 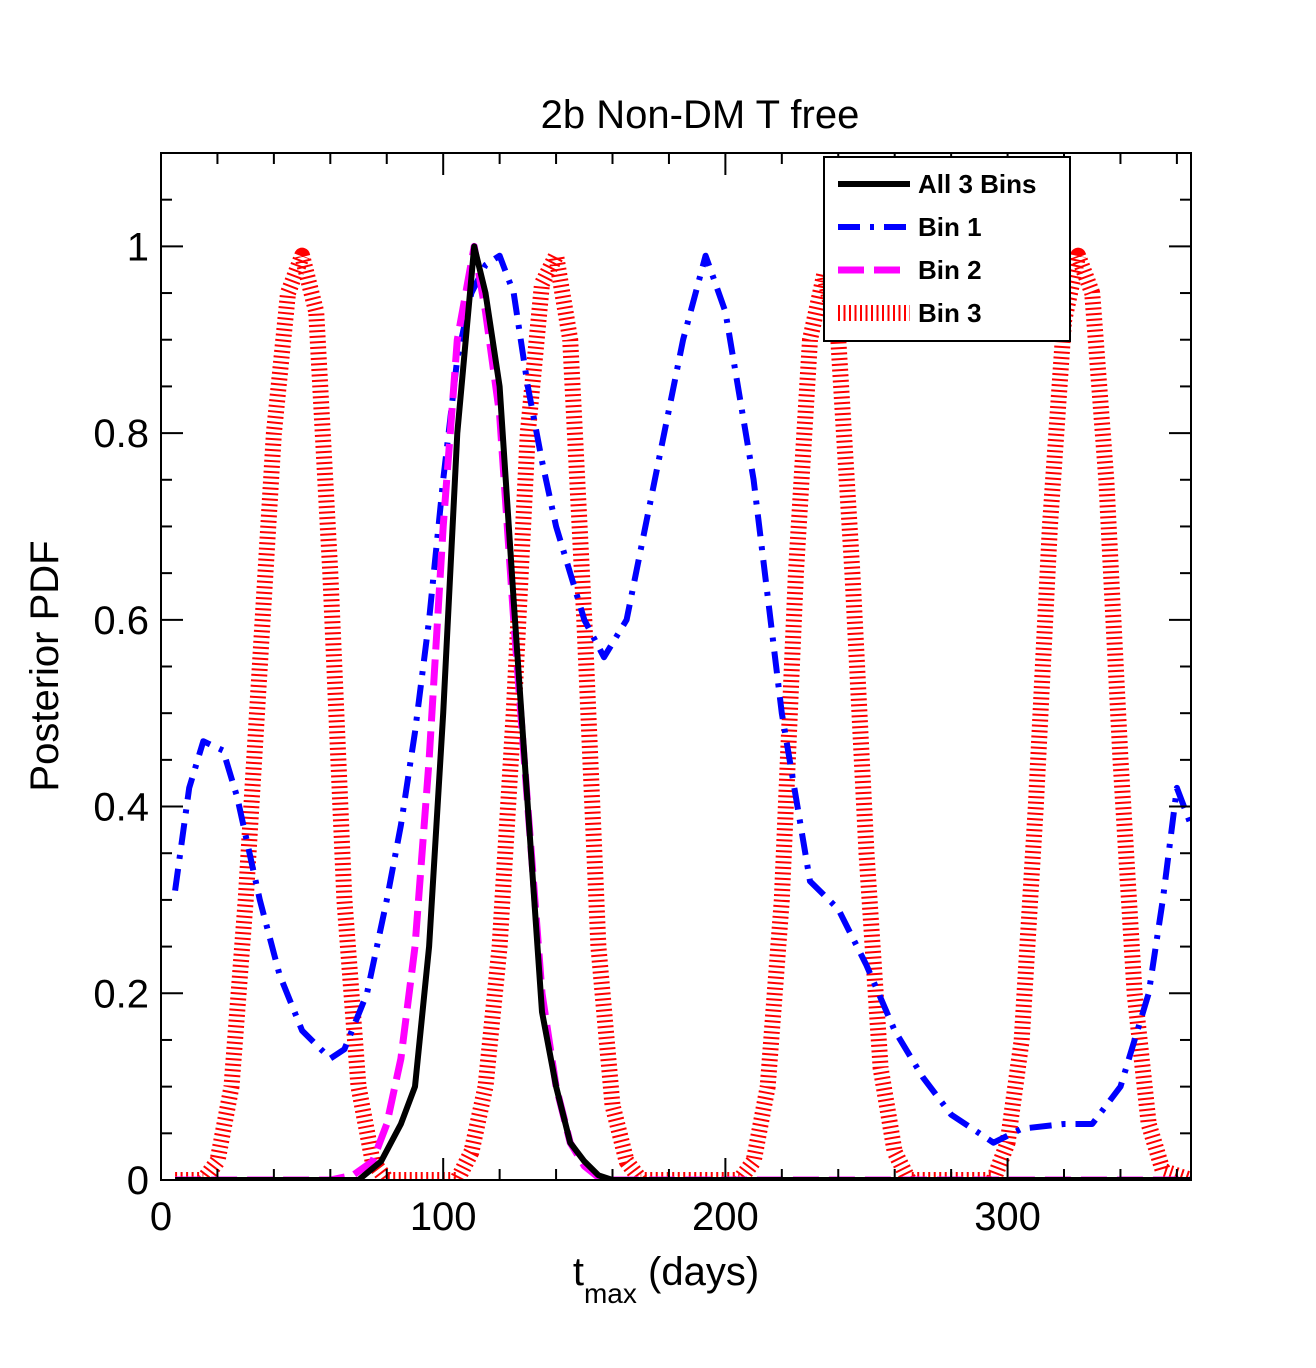 What do you see at coordinates (1007, 1217) in the screenshot?
I see `x-tick-label: 300` at bounding box center [1007, 1217].